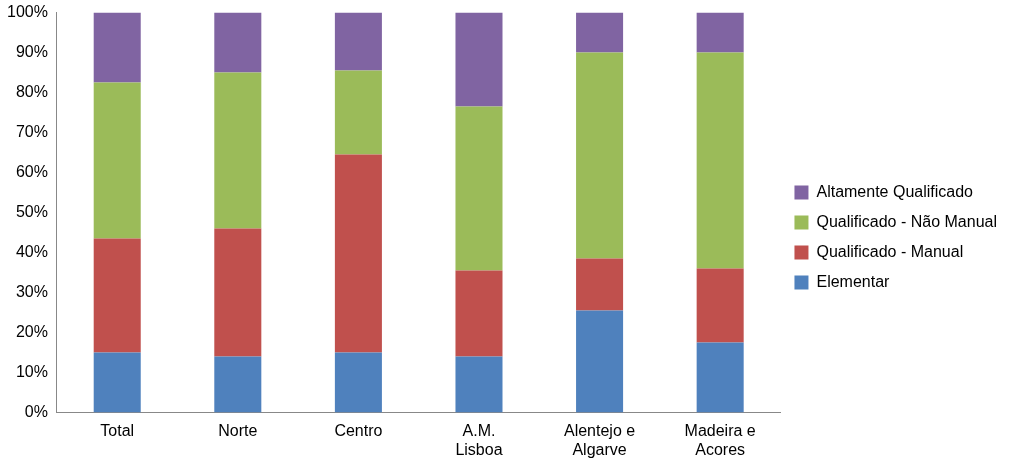 The image size is (1017, 467). Describe the element at coordinates (358, 430) in the screenshot. I see `x-tick-label: Centro` at that location.